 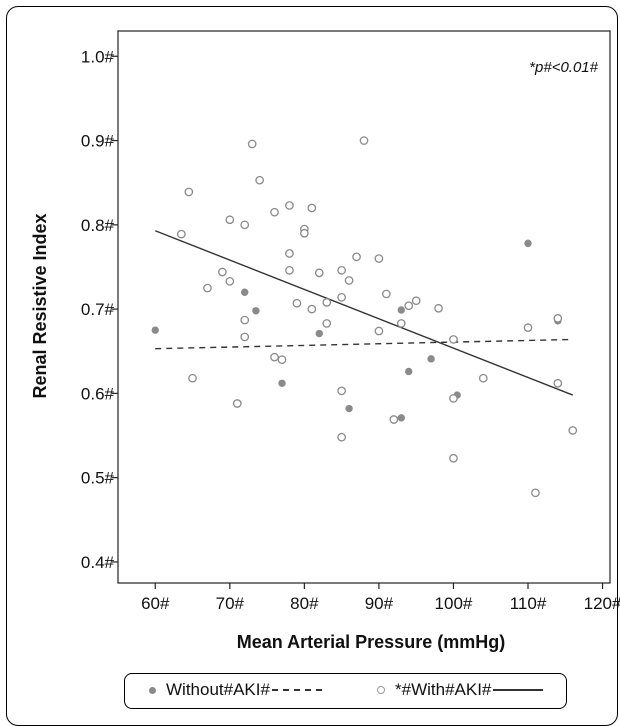 I want to click on y-tick-label: 1.0#, so click(x=98, y=56).